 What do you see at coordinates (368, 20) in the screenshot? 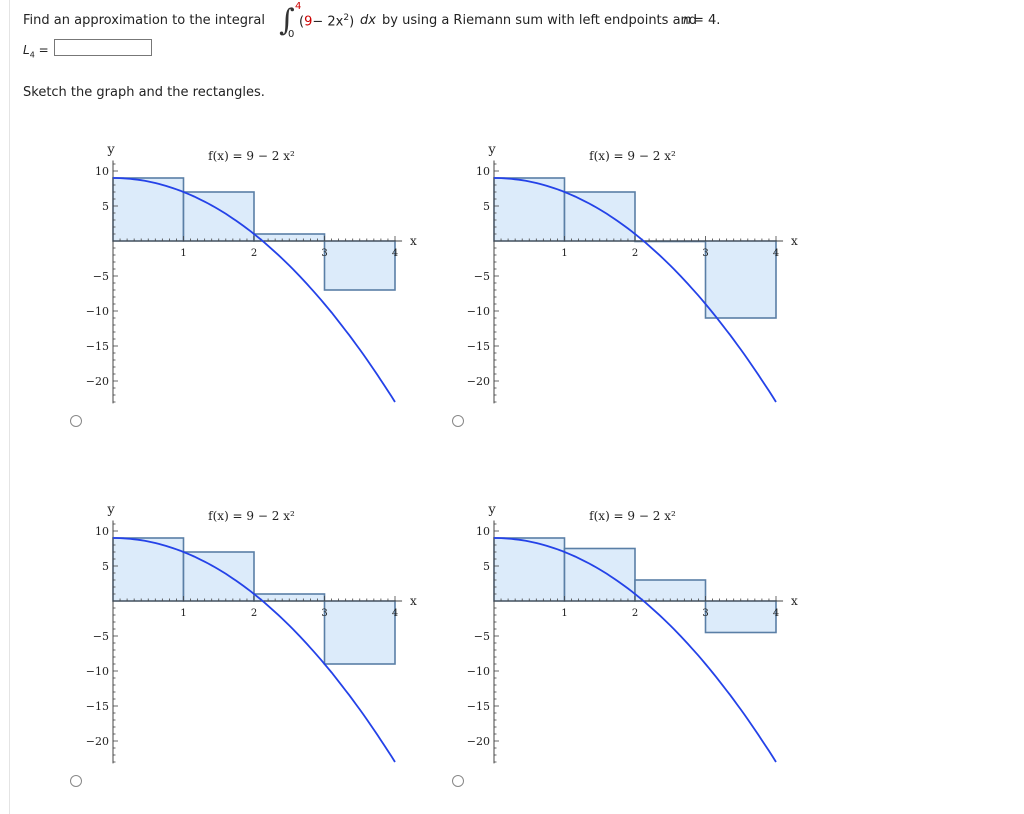
I see `dx-label: dx` at bounding box center [368, 20].